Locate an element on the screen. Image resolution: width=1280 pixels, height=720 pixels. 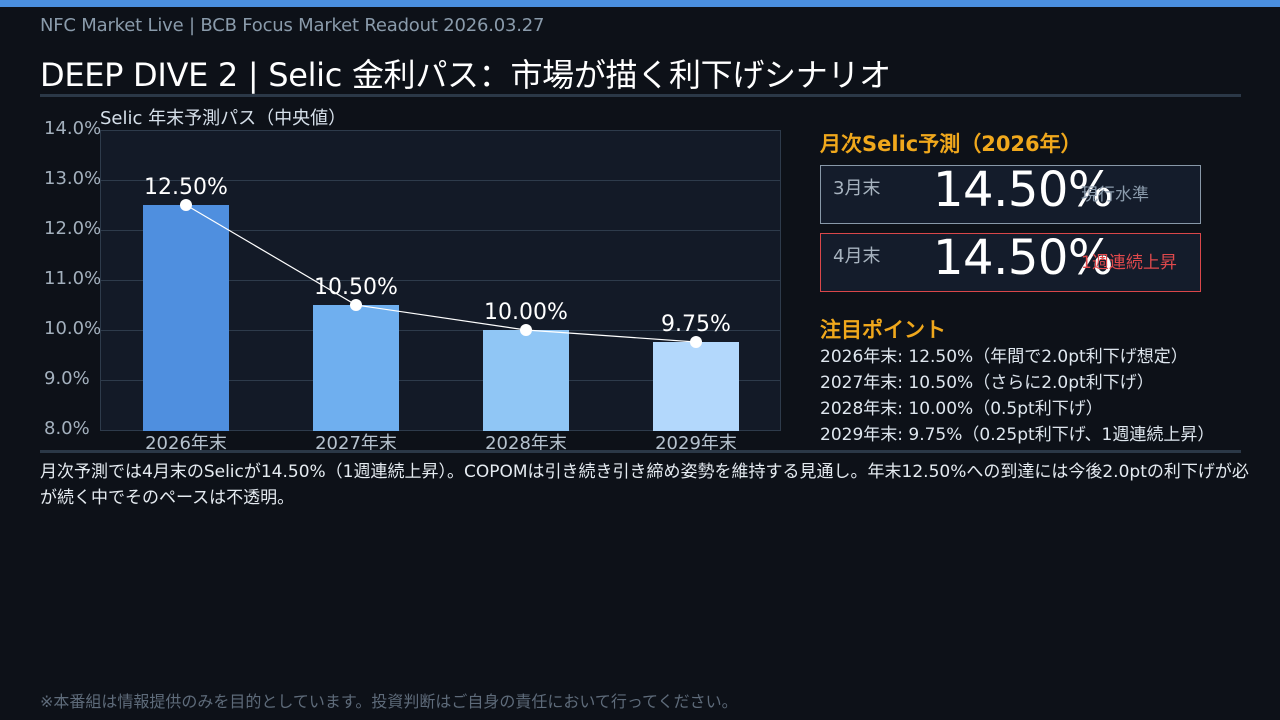
x-tick: 2026年末 is located at coordinates (186, 441).